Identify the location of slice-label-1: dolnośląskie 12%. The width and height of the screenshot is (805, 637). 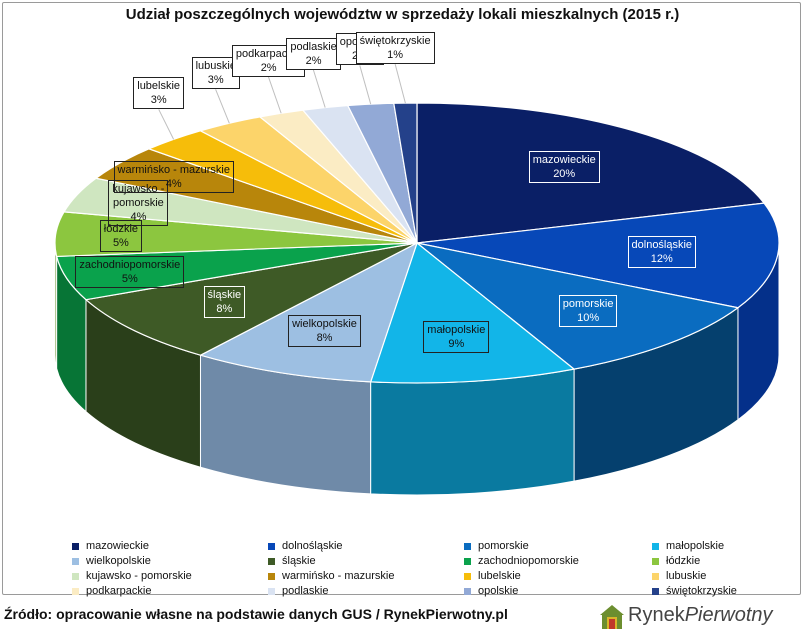
(662, 252).